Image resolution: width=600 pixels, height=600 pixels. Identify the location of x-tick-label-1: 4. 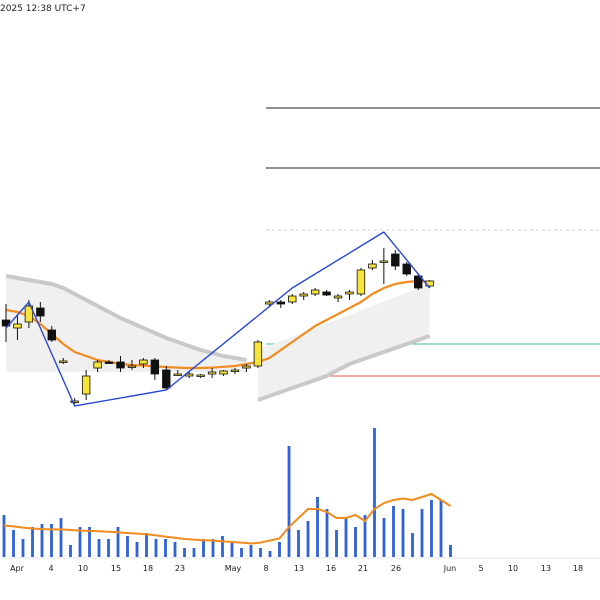
(50, 568).